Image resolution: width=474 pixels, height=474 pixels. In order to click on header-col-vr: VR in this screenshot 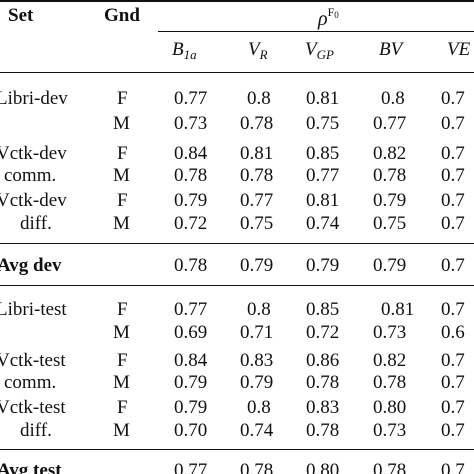, I will do `click(258, 50)`.